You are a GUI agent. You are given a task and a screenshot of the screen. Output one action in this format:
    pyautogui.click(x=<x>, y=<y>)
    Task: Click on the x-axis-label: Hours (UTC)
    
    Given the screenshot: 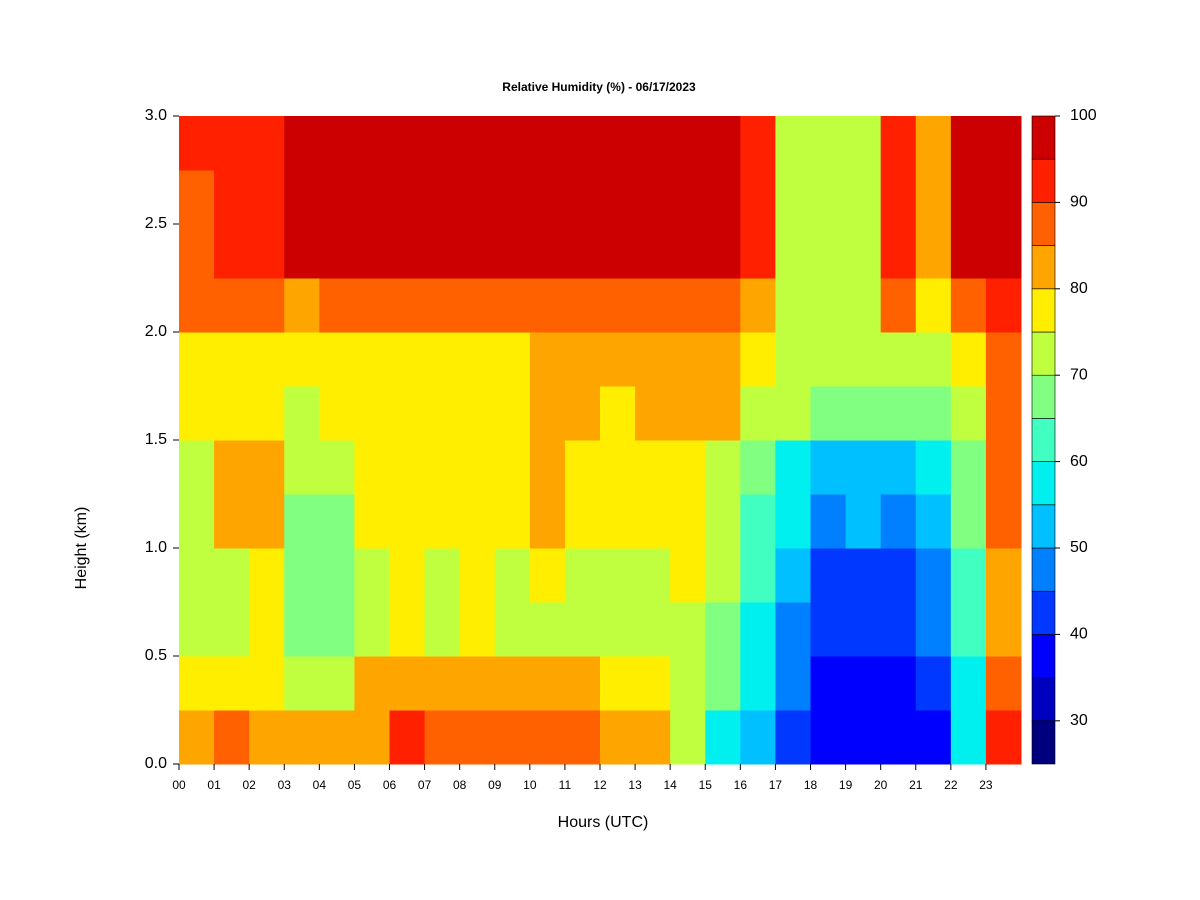 What is the action you would take?
    pyautogui.click(x=603, y=822)
    